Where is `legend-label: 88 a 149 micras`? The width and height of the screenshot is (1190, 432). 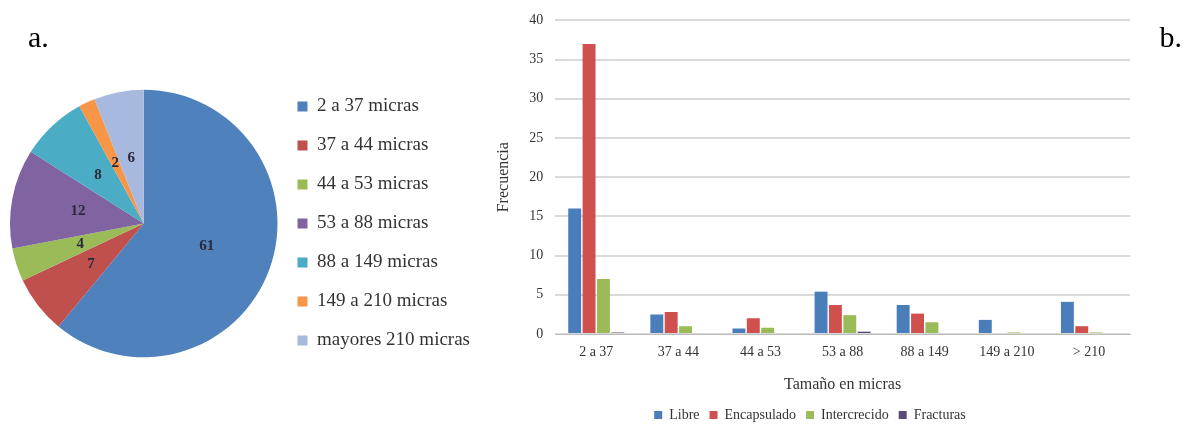
legend-label: 88 a 149 micras is located at coordinates (377, 261).